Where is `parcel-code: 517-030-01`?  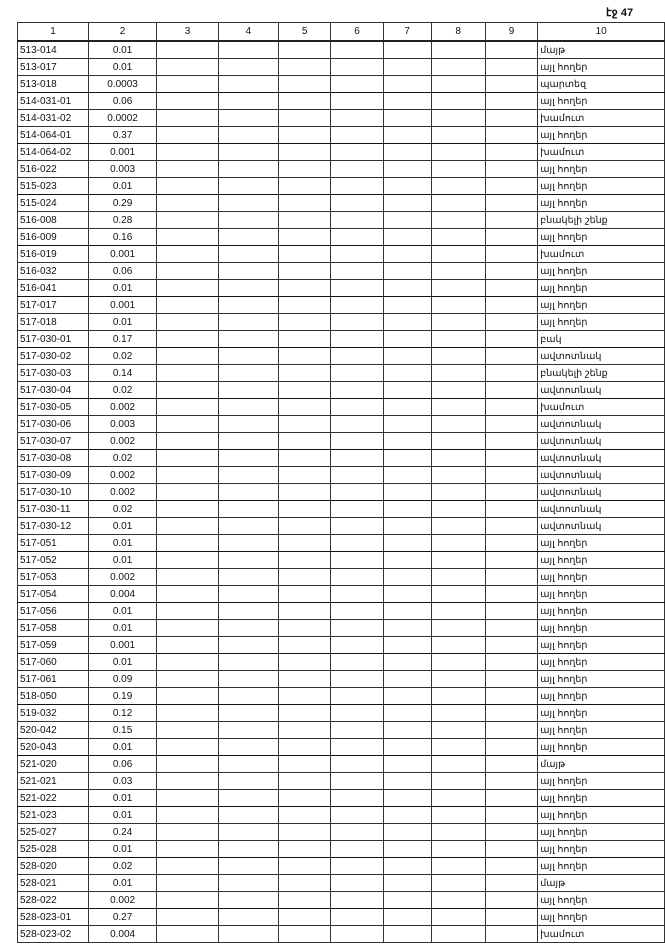 parcel-code: 517-030-01 is located at coordinates (53, 339).